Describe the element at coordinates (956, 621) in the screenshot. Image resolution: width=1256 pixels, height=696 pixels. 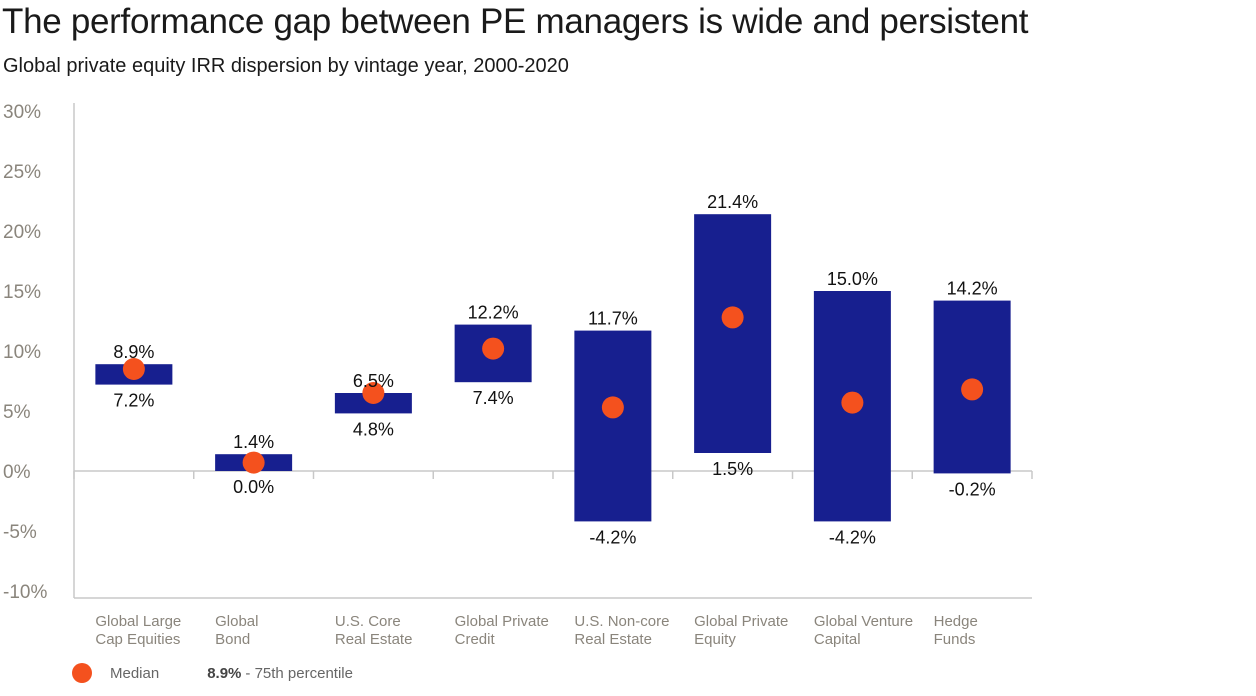
I see `category-label: Hedge` at that location.